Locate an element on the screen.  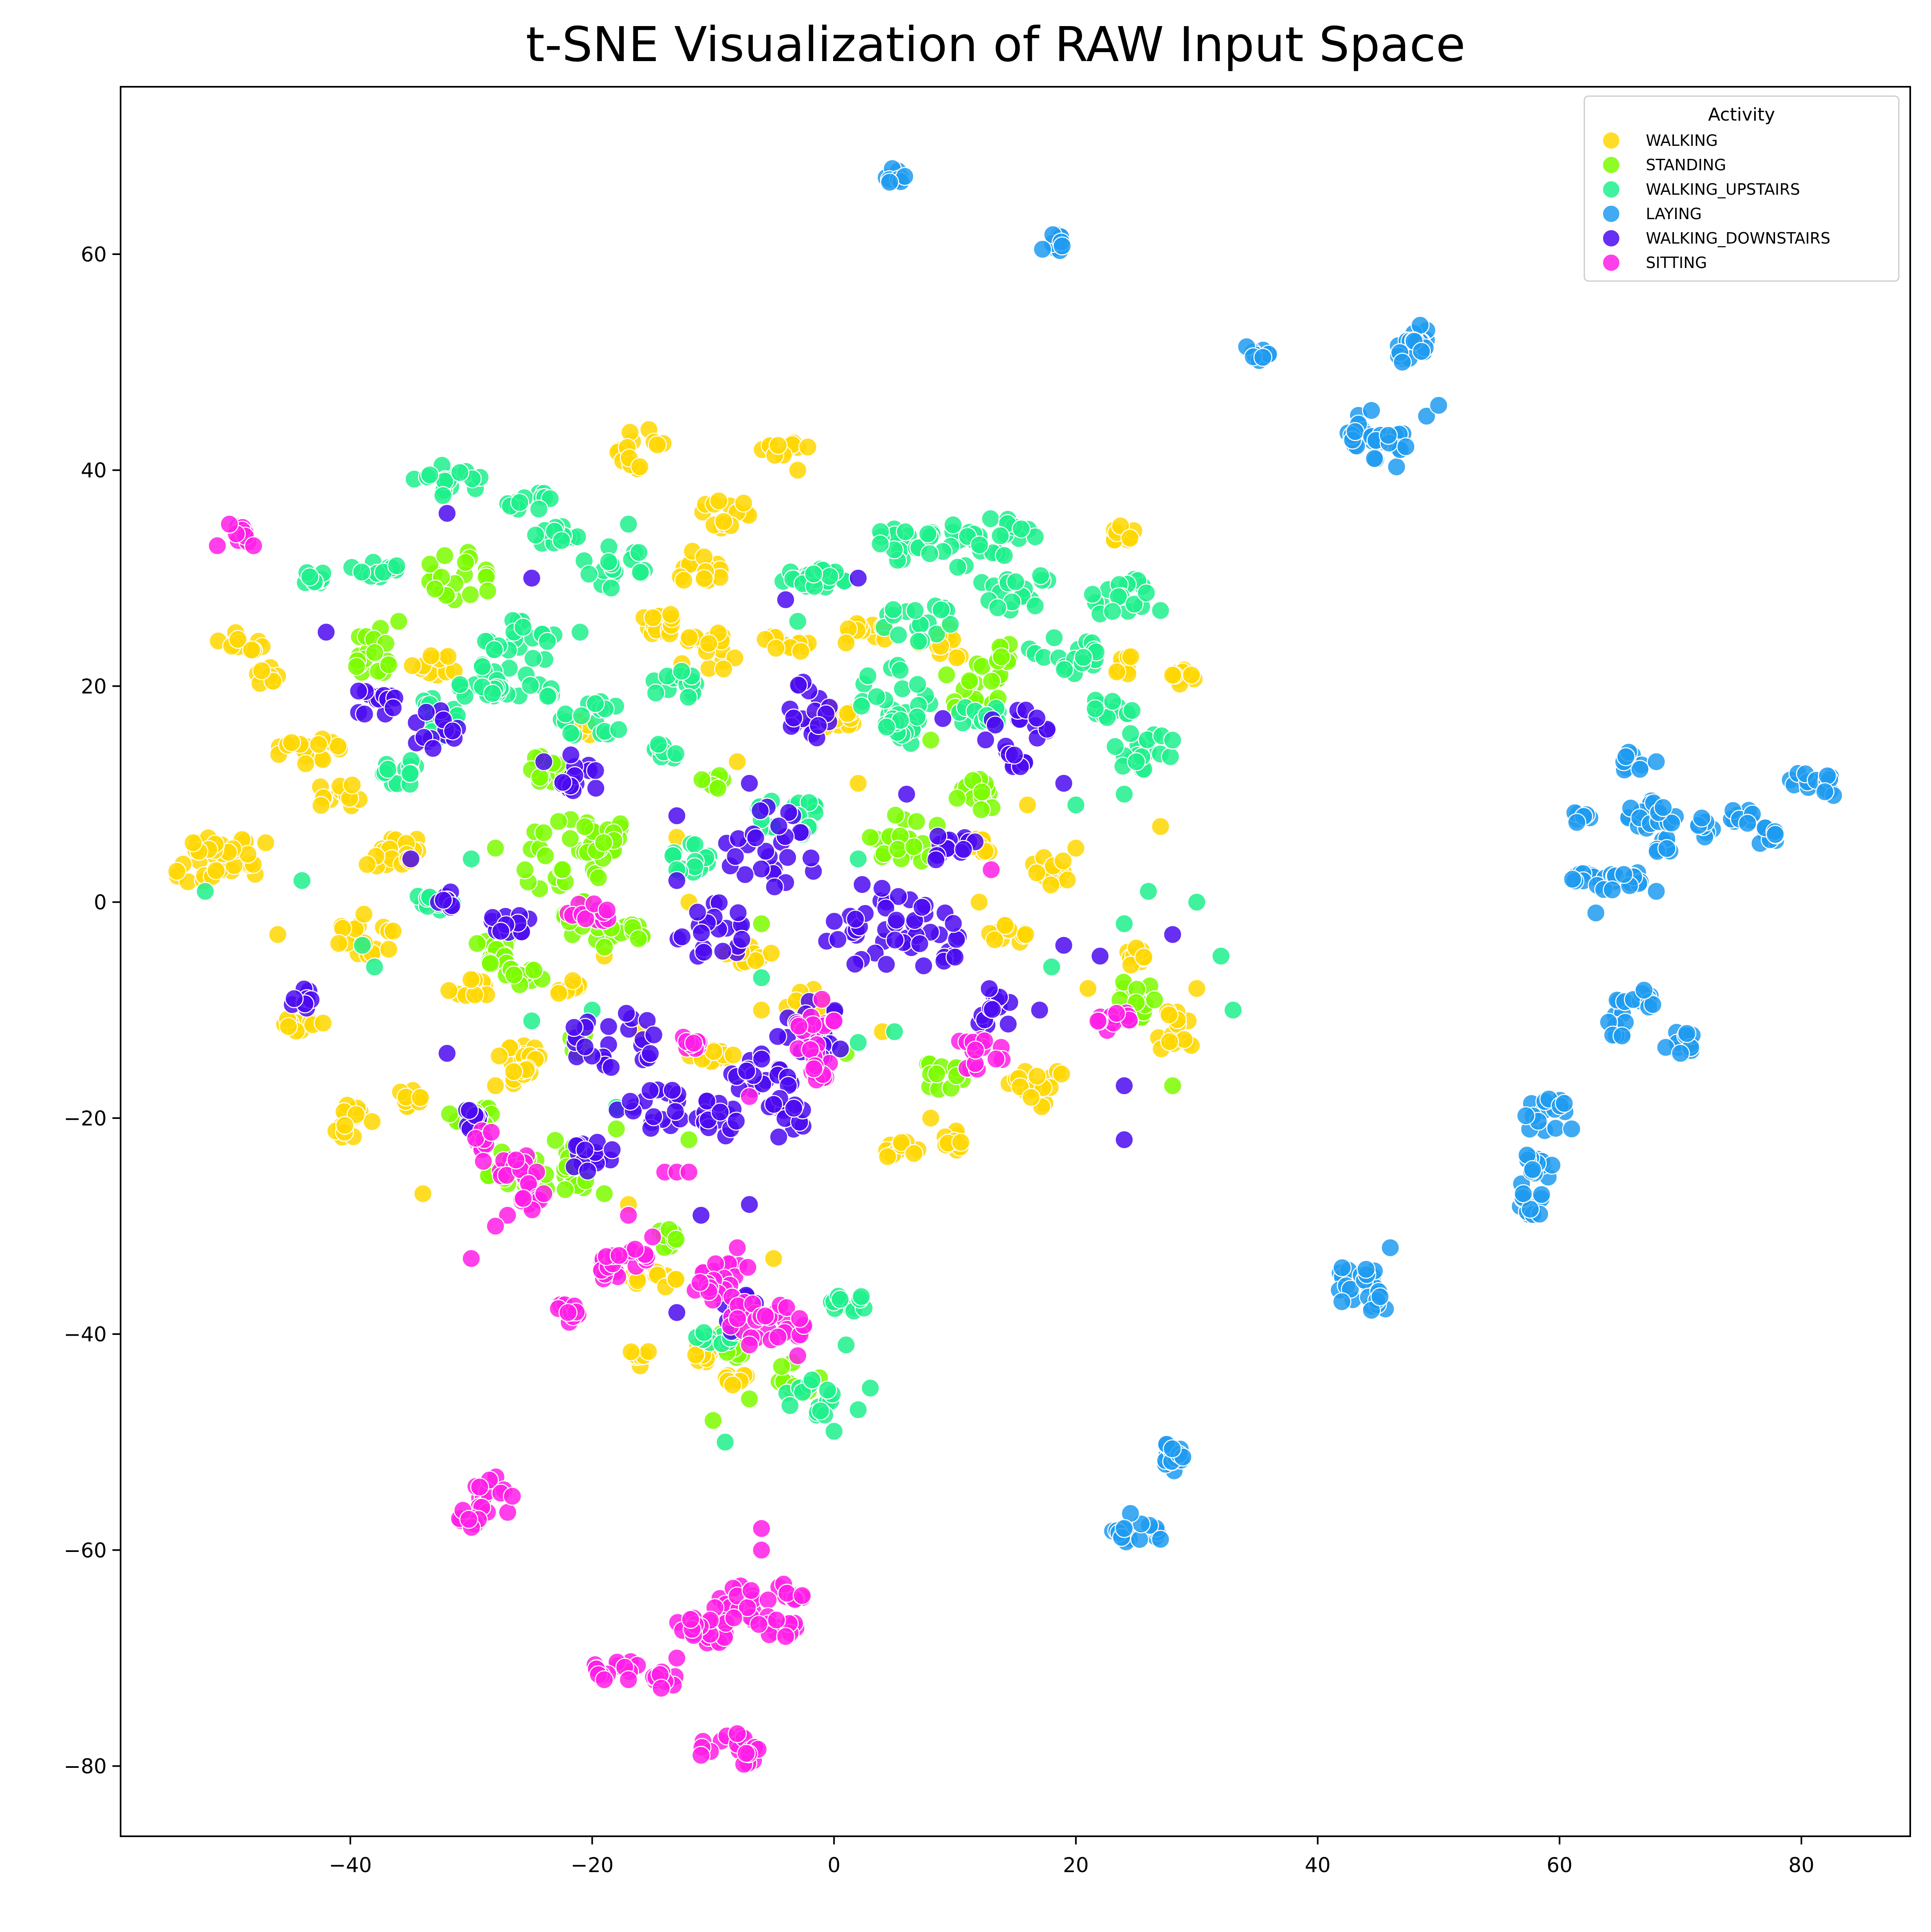
y-tick-label: 60 is located at coordinates (94, 254).